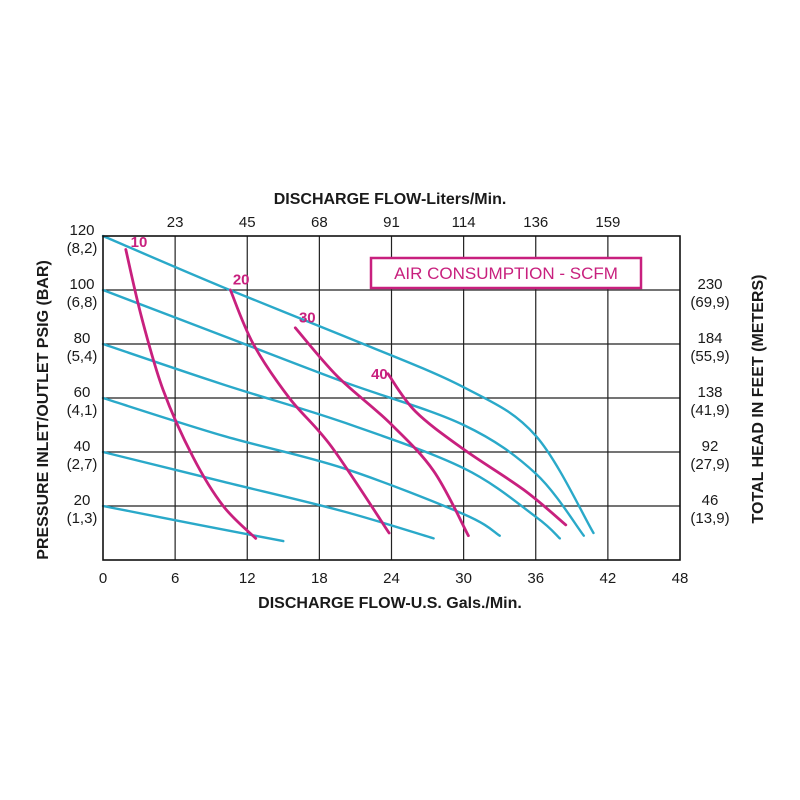 This screenshot has height=800, width=800. Describe the element at coordinates (81, 230) in the screenshot. I see `left-tick-label: 120` at that location.